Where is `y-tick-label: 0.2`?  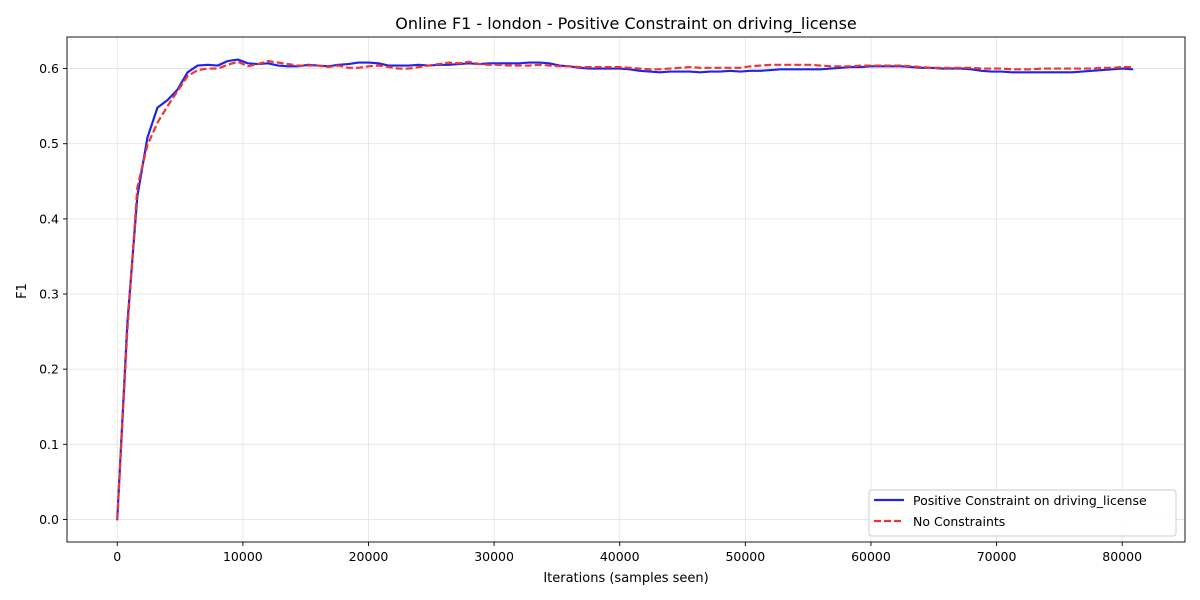
y-tick-label: 0.2 is located at coordinates (49, 369).